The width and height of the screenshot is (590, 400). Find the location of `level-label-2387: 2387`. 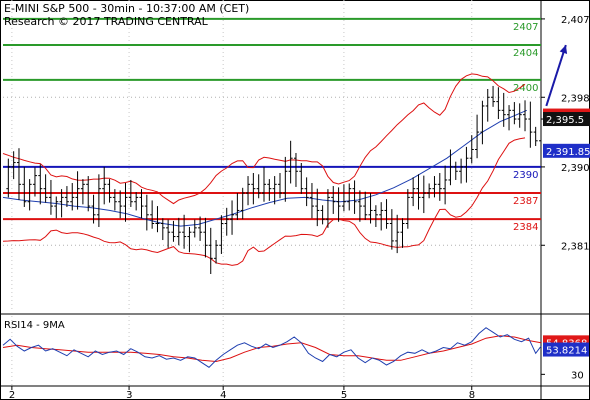

level-label-2387: 2387 is located at coordinates (525, 201).